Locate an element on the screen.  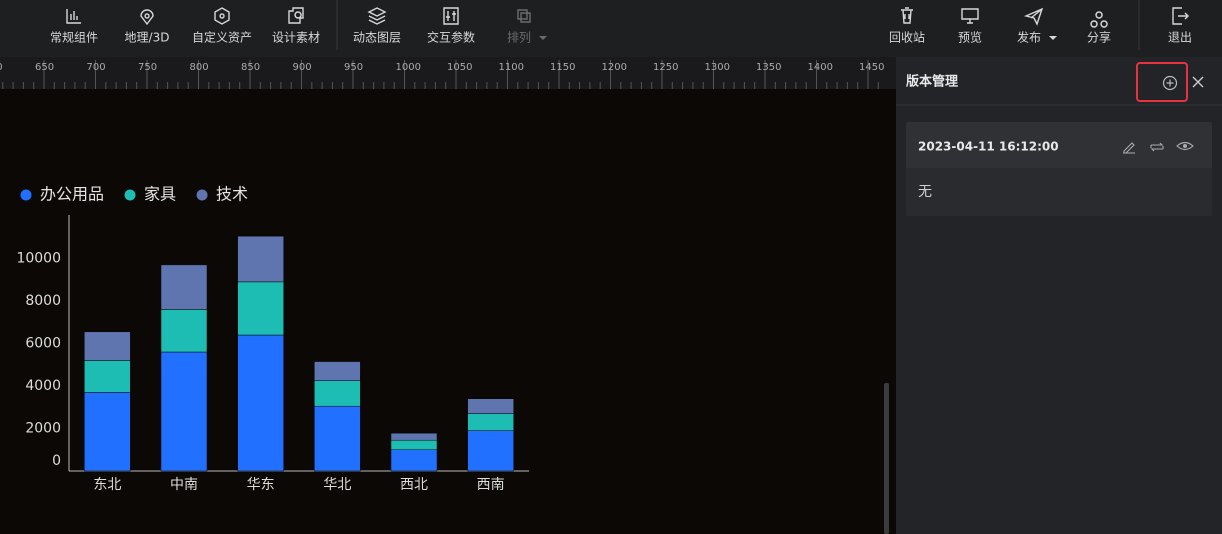
toolbar-label: 预览 is located at coordinates (970, 37).